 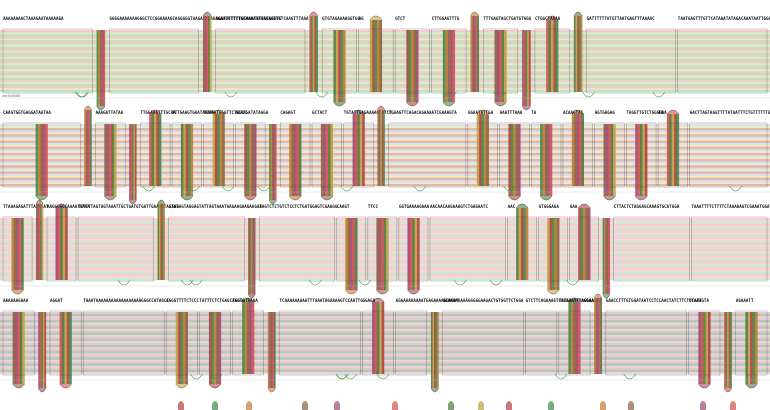 I want to click on node-sequence-label: CTTACTCTAGGAGCAAAGTGCATGGA, so click(x=647, y=206).